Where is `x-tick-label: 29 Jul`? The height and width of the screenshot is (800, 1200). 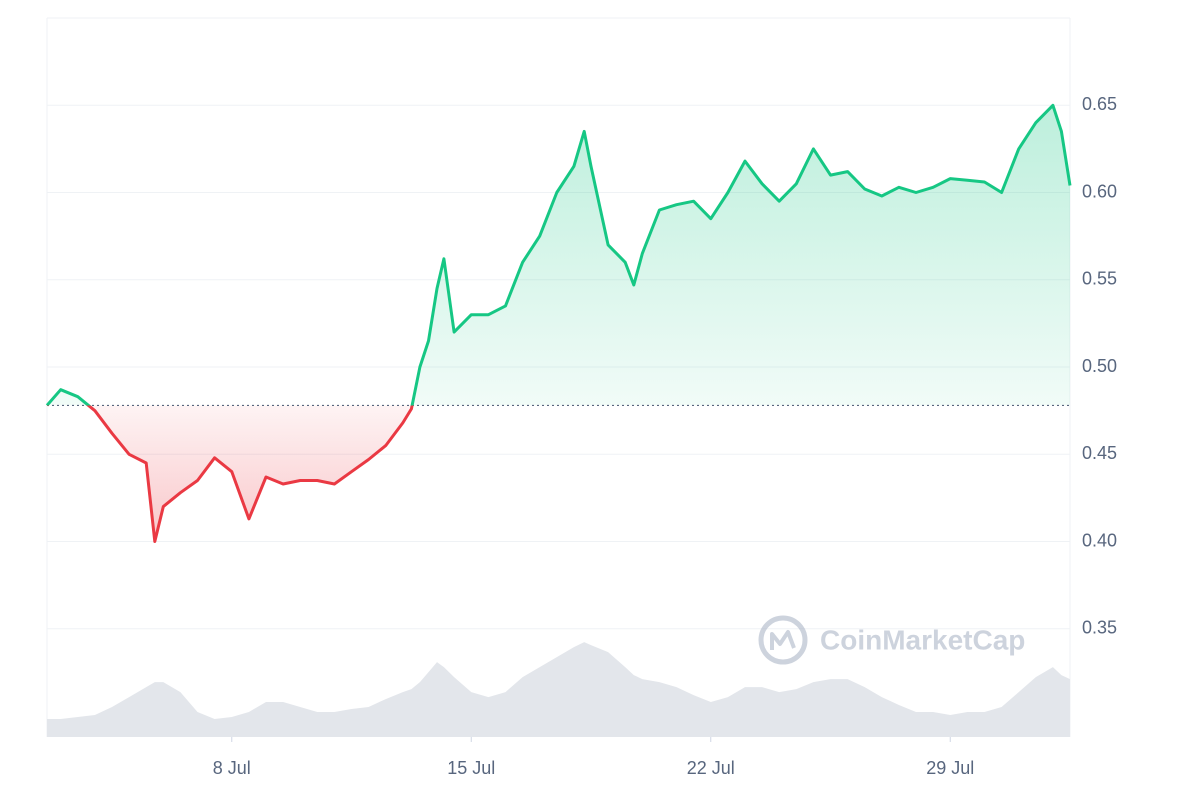 x-tick-label: 29 Jul is located at coordinates (950, 768).